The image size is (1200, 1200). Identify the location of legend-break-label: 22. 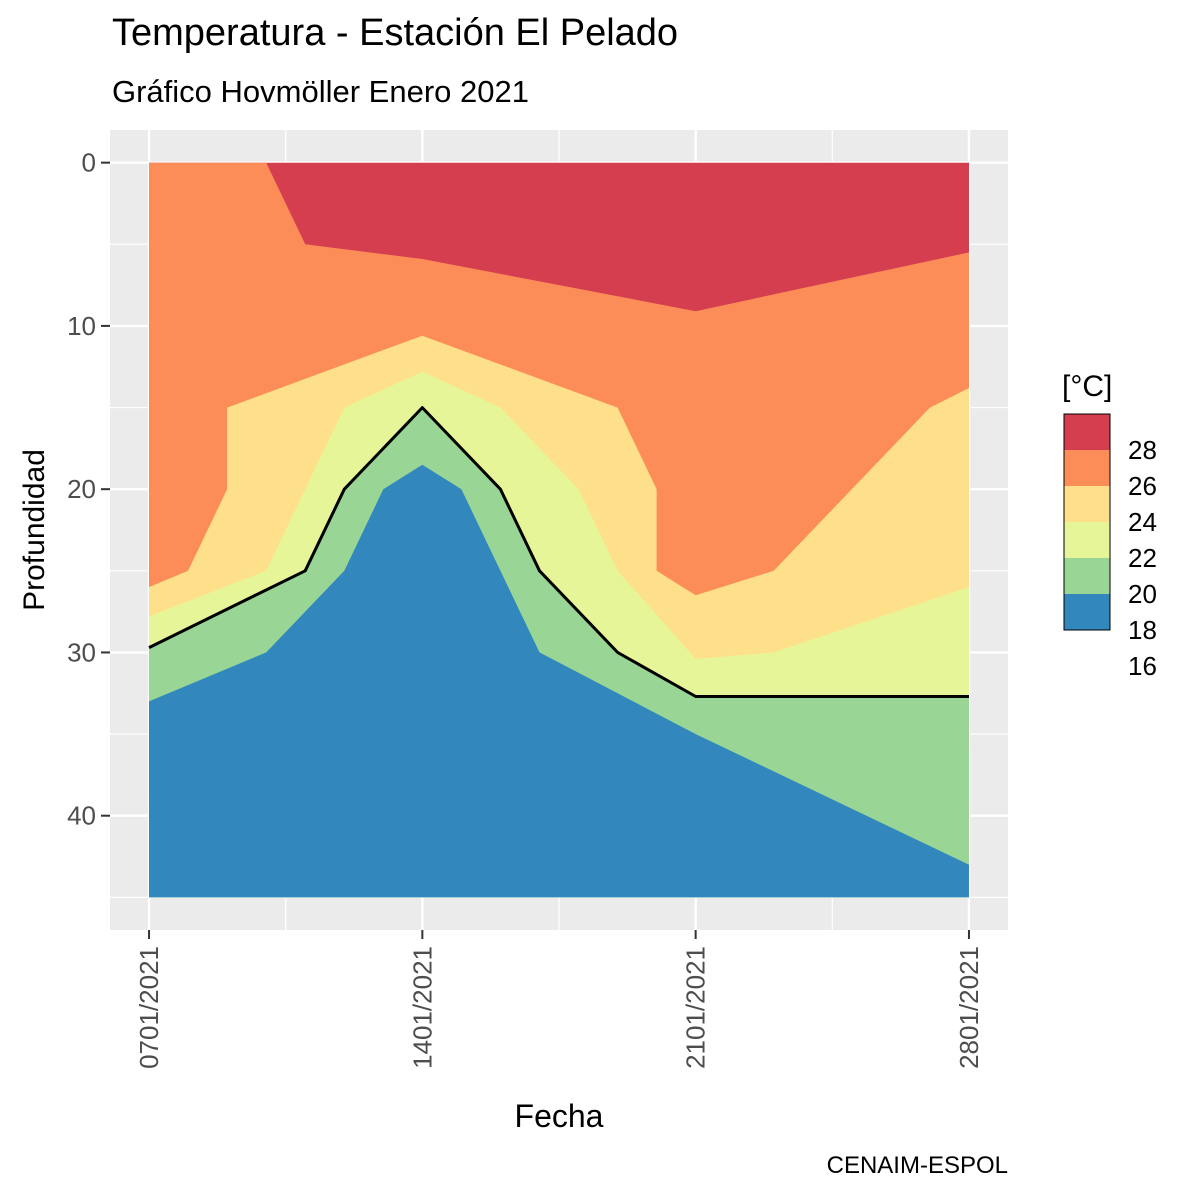
(1142, 558).